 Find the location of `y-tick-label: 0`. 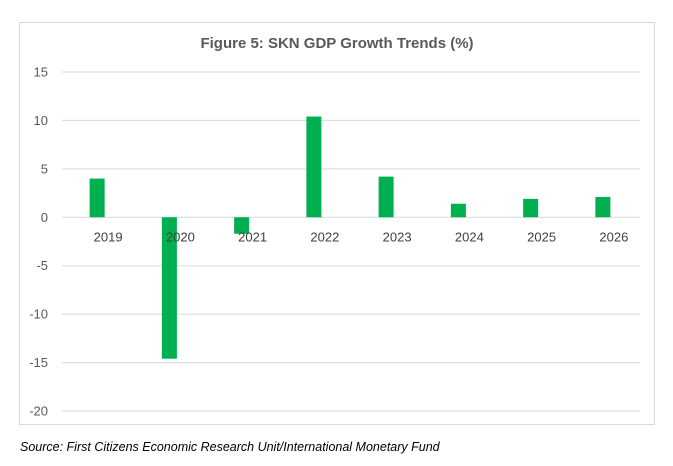

y-tick-label: 0 is located at coordinates (44, 217).